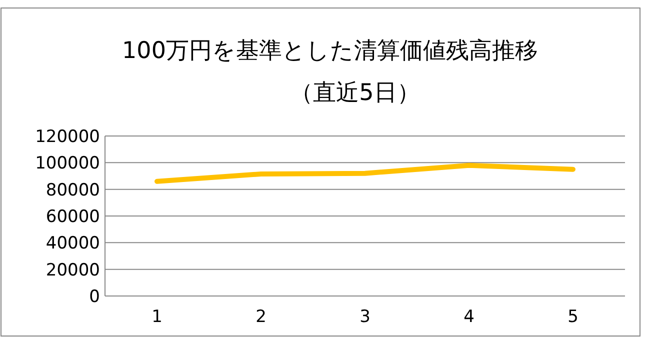 The height and width of the screenshot is (337, 646). I want to click on x-tick-label: 1, so click(157, 317).